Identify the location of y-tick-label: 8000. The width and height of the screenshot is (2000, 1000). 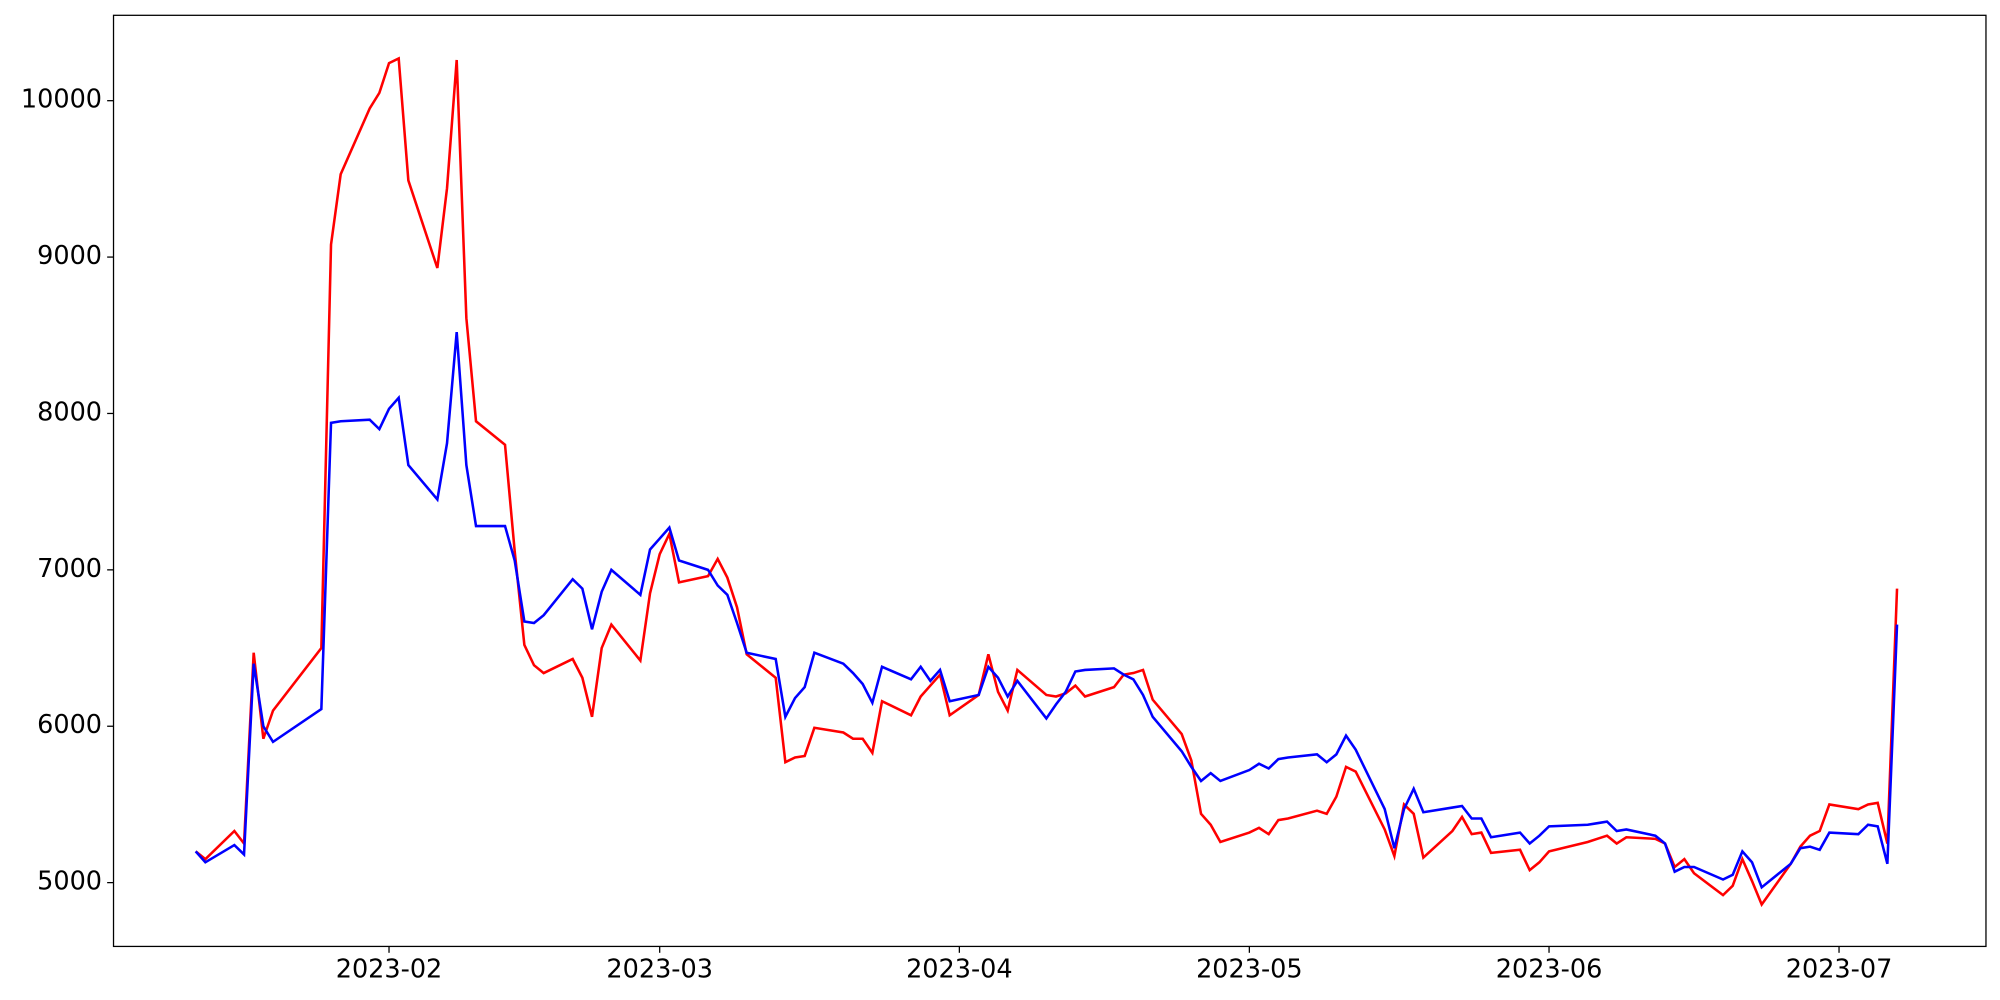
(69, 412).